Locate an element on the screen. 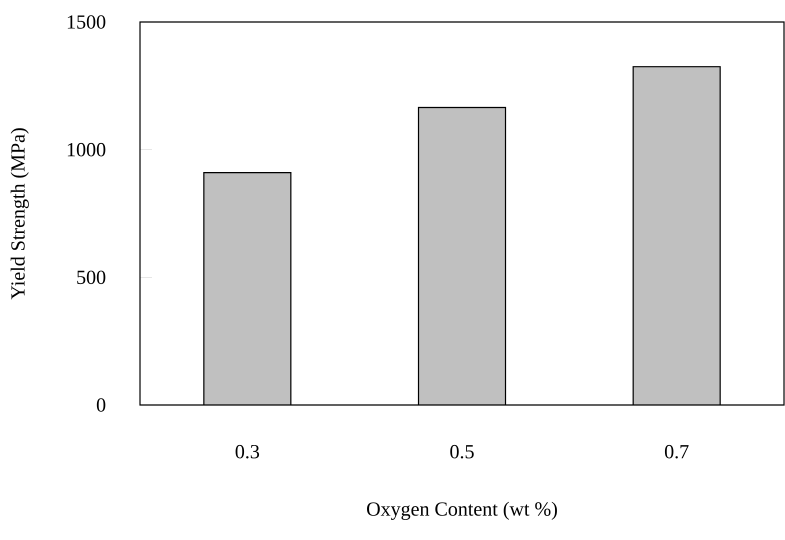 This screenshot has width=785, height=540. x-tick-label: 0.7 is located at coordinates (676, 451).